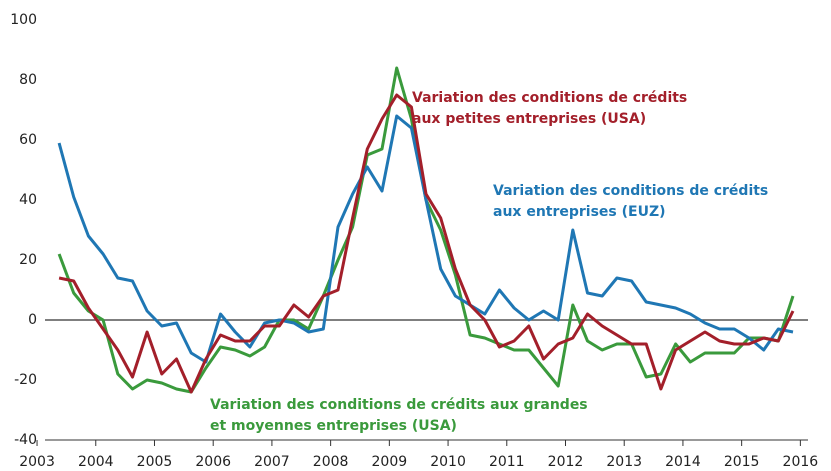 The width and height of the screenshot is (831, 471). Describe the element at coordinates (742, 462) in the screenshot. I see `x-tick-label: 2015` at that location.